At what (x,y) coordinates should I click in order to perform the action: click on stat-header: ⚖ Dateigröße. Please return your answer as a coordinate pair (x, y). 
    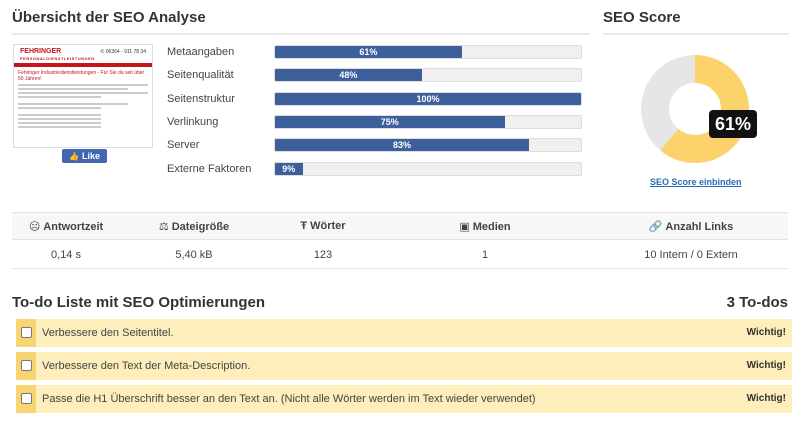
    Looking at the image, I should click on (194, 227).